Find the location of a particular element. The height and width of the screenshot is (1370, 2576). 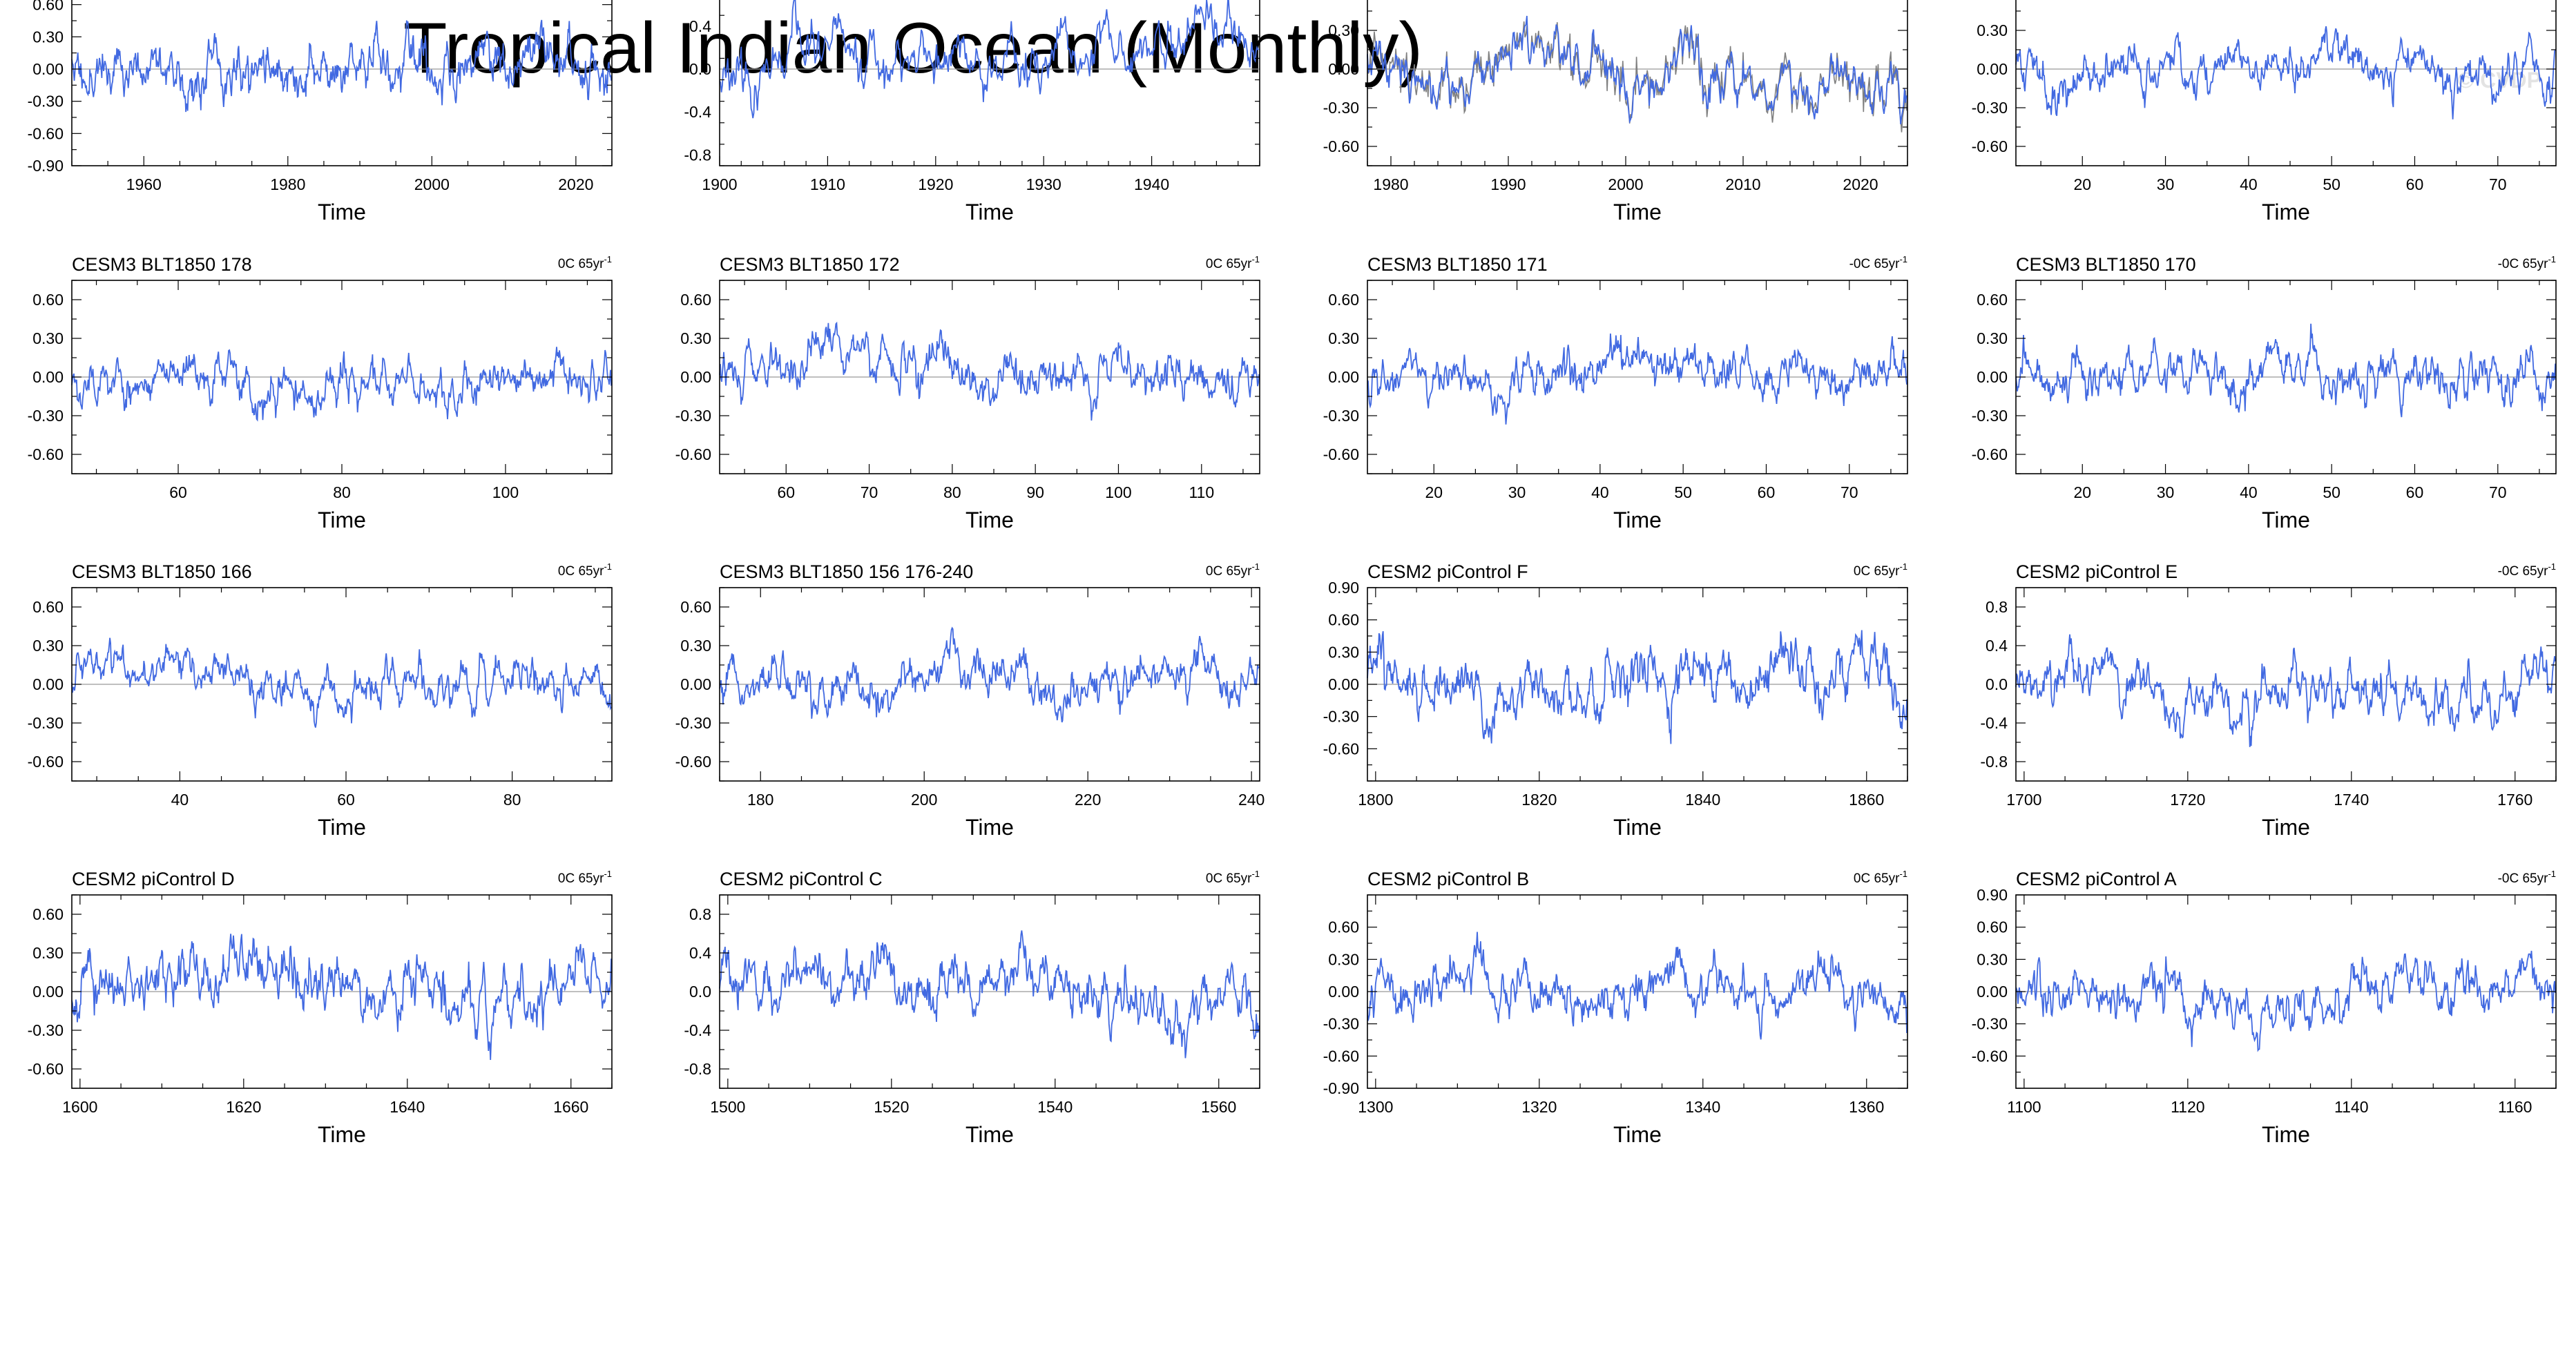

y-tick-label: 0.90 is located at coordinates (1343, 588).